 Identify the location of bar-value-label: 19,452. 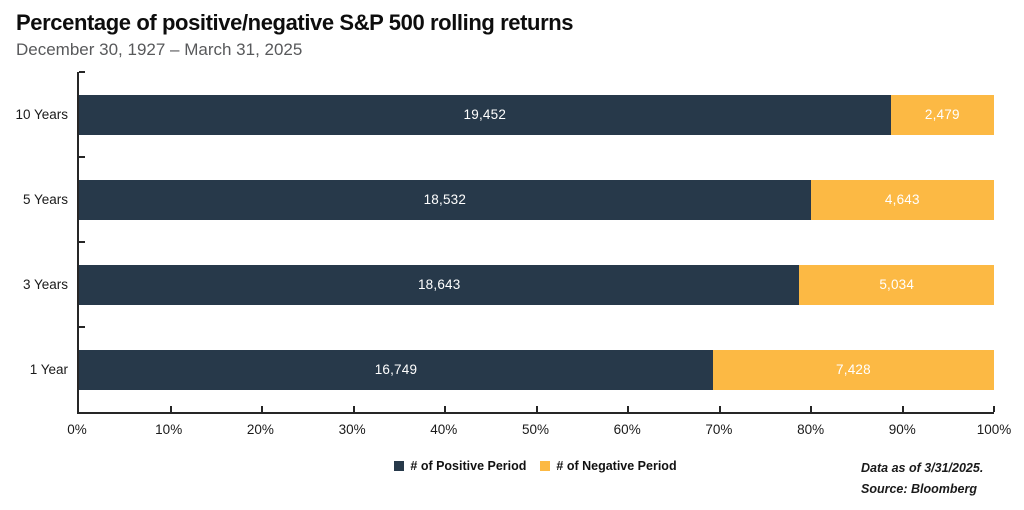
(485, 114).